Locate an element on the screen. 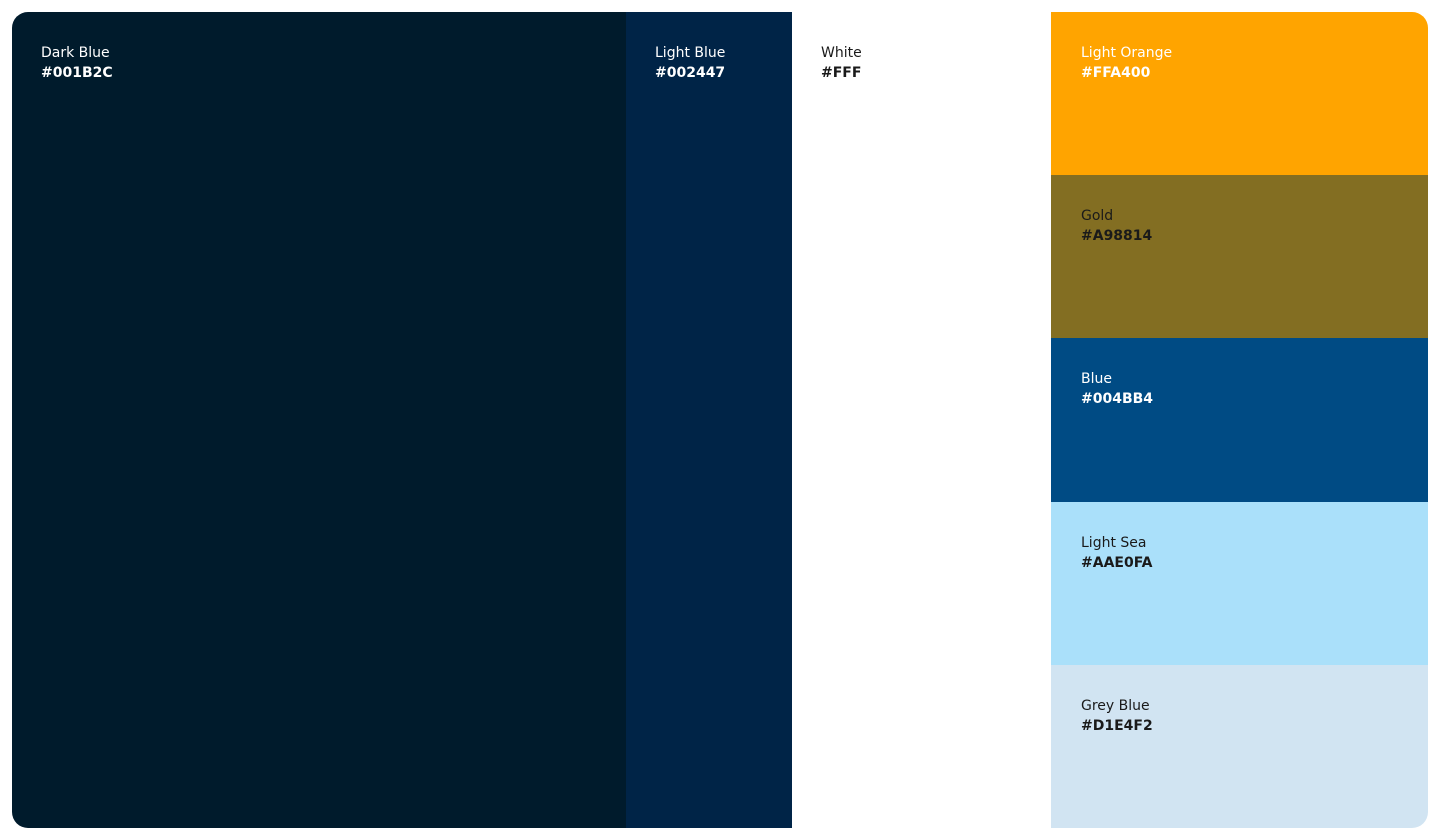 This screenshot has width=1440, height=840. swatch-light-orange: Light Orange #FFA400 is located at coordinates (1239, 94).